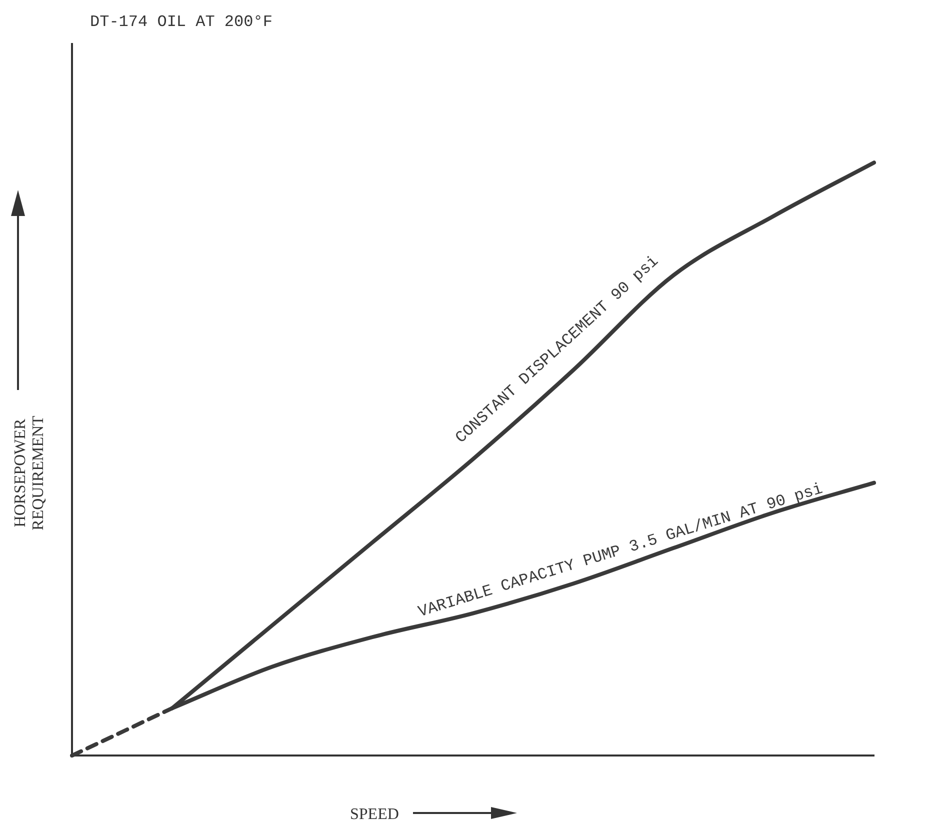 This screenshot has width=947, height=830. I want to click on x-axis-title: SPEED, so click(374, 815).